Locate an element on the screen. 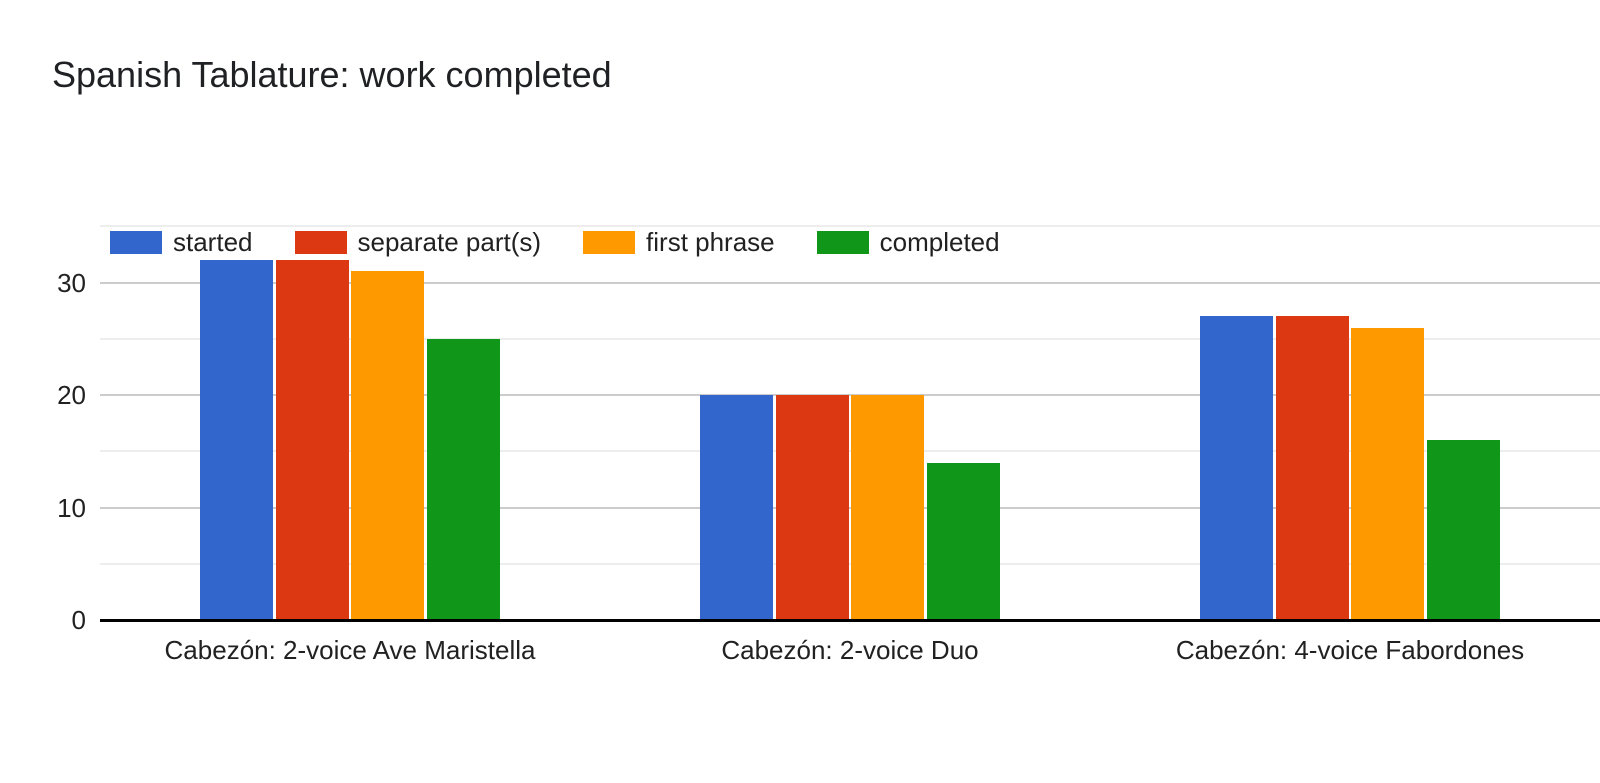 The width and height of the screenshot is (1600, 783). chart-title: Spanish Tablature: work completed is located at coordinates (332, 74).